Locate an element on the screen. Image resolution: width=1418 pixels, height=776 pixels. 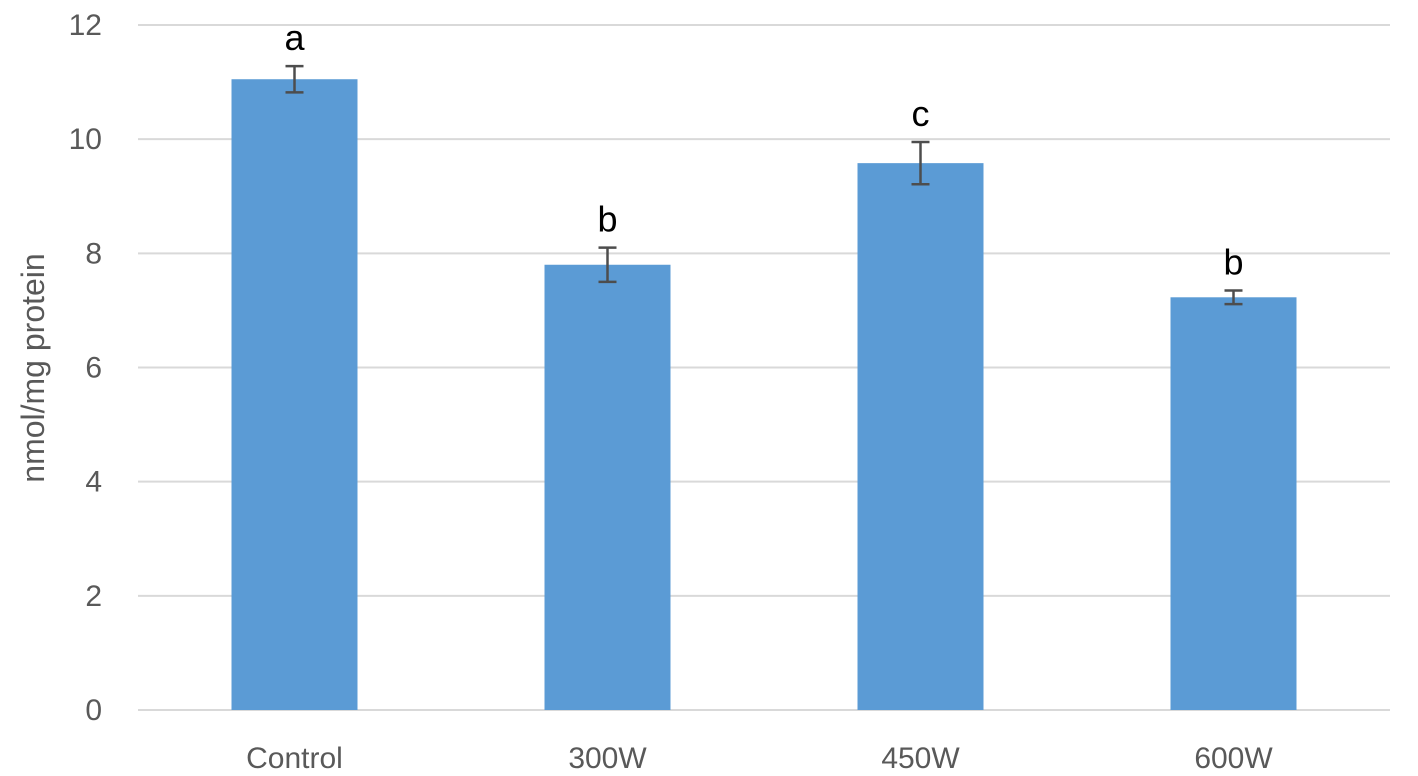
x-tick-label: Control is located at coordinates (294, 758).